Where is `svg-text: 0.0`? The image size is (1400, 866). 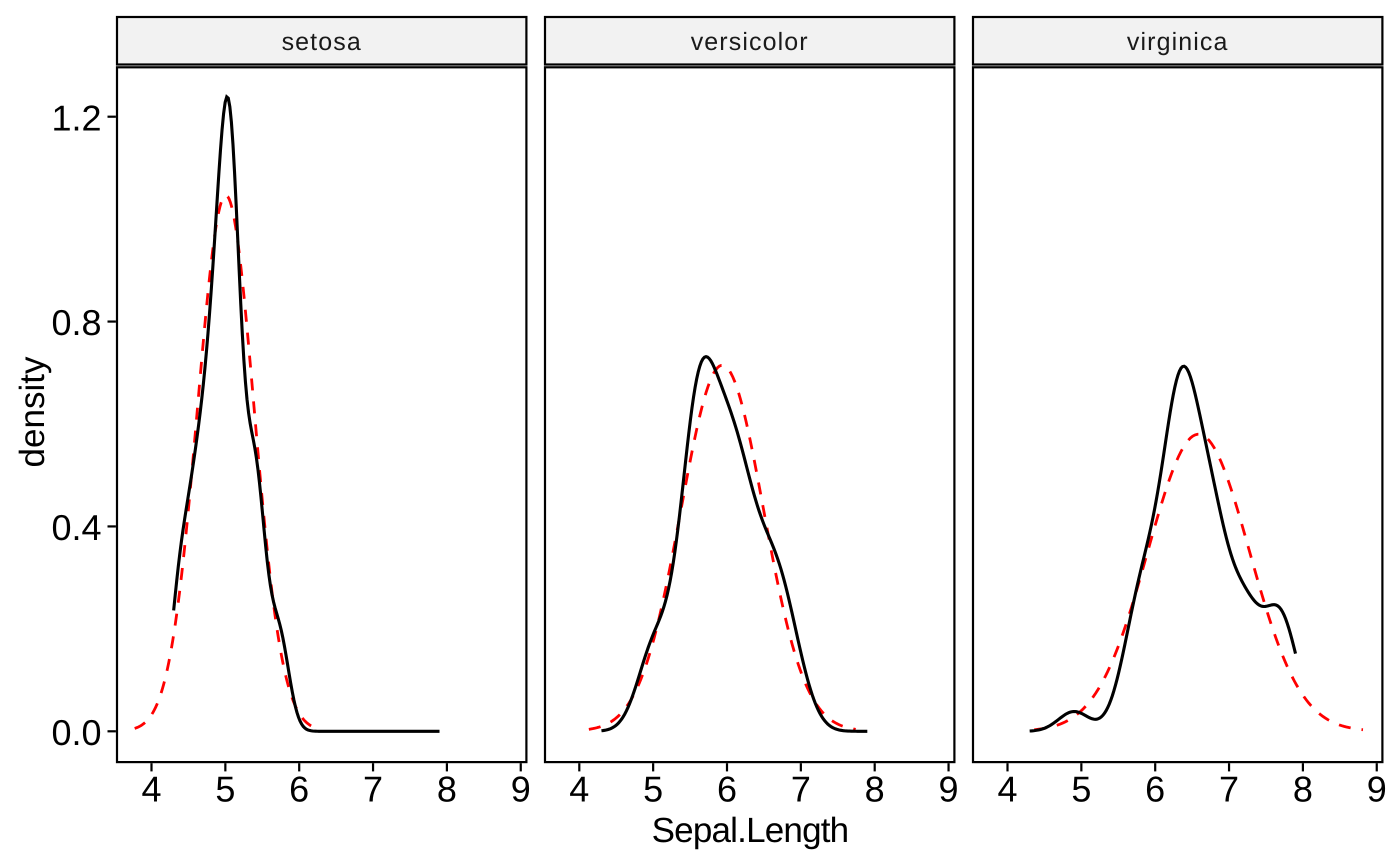
svg-text: 0.0 is located at coordinates (76, 732).